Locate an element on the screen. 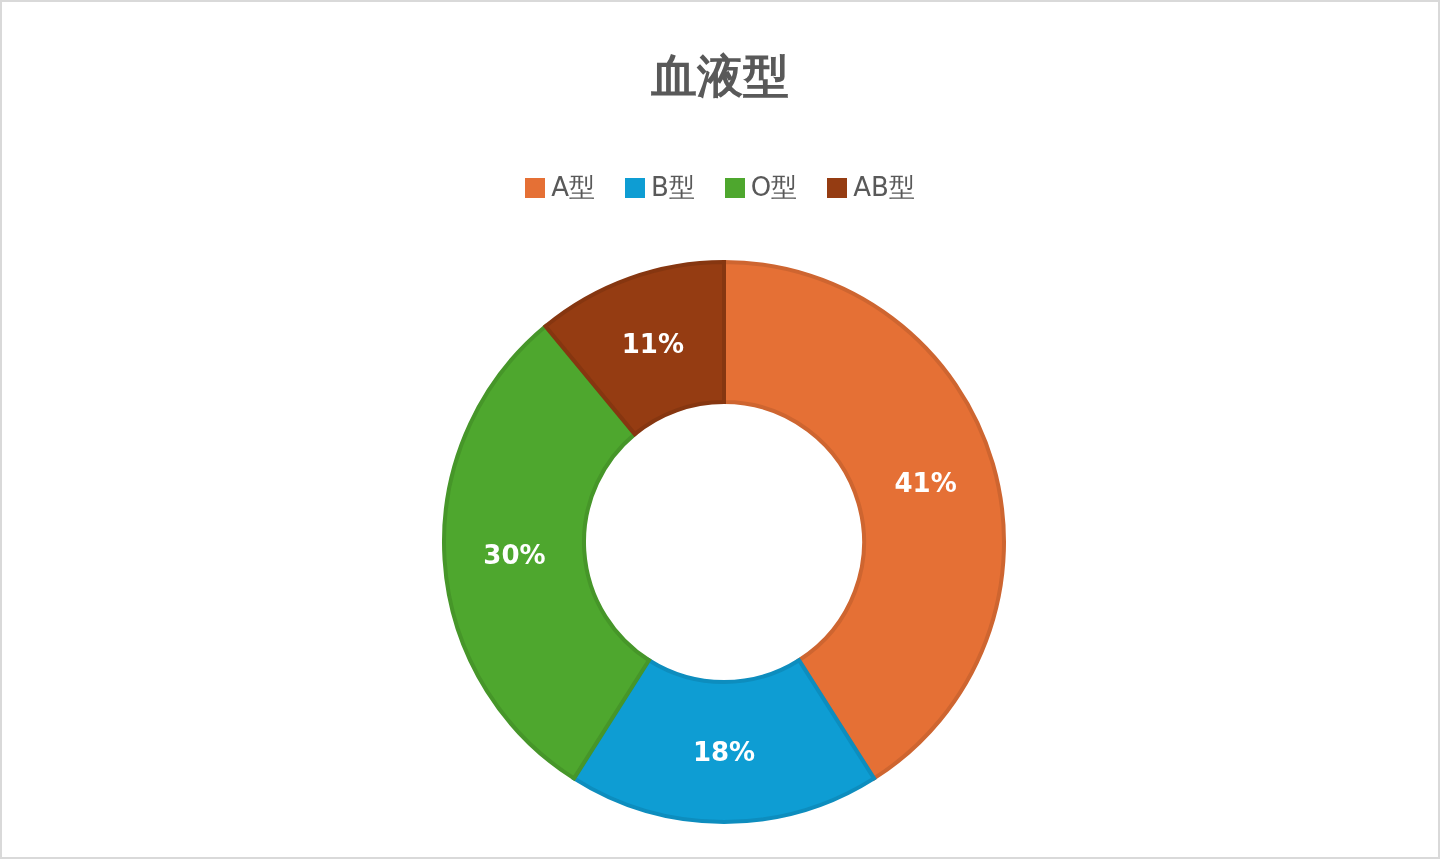 The image size is (1440, 859). chart-title: 血液型 is located at coordinates (720, 76).